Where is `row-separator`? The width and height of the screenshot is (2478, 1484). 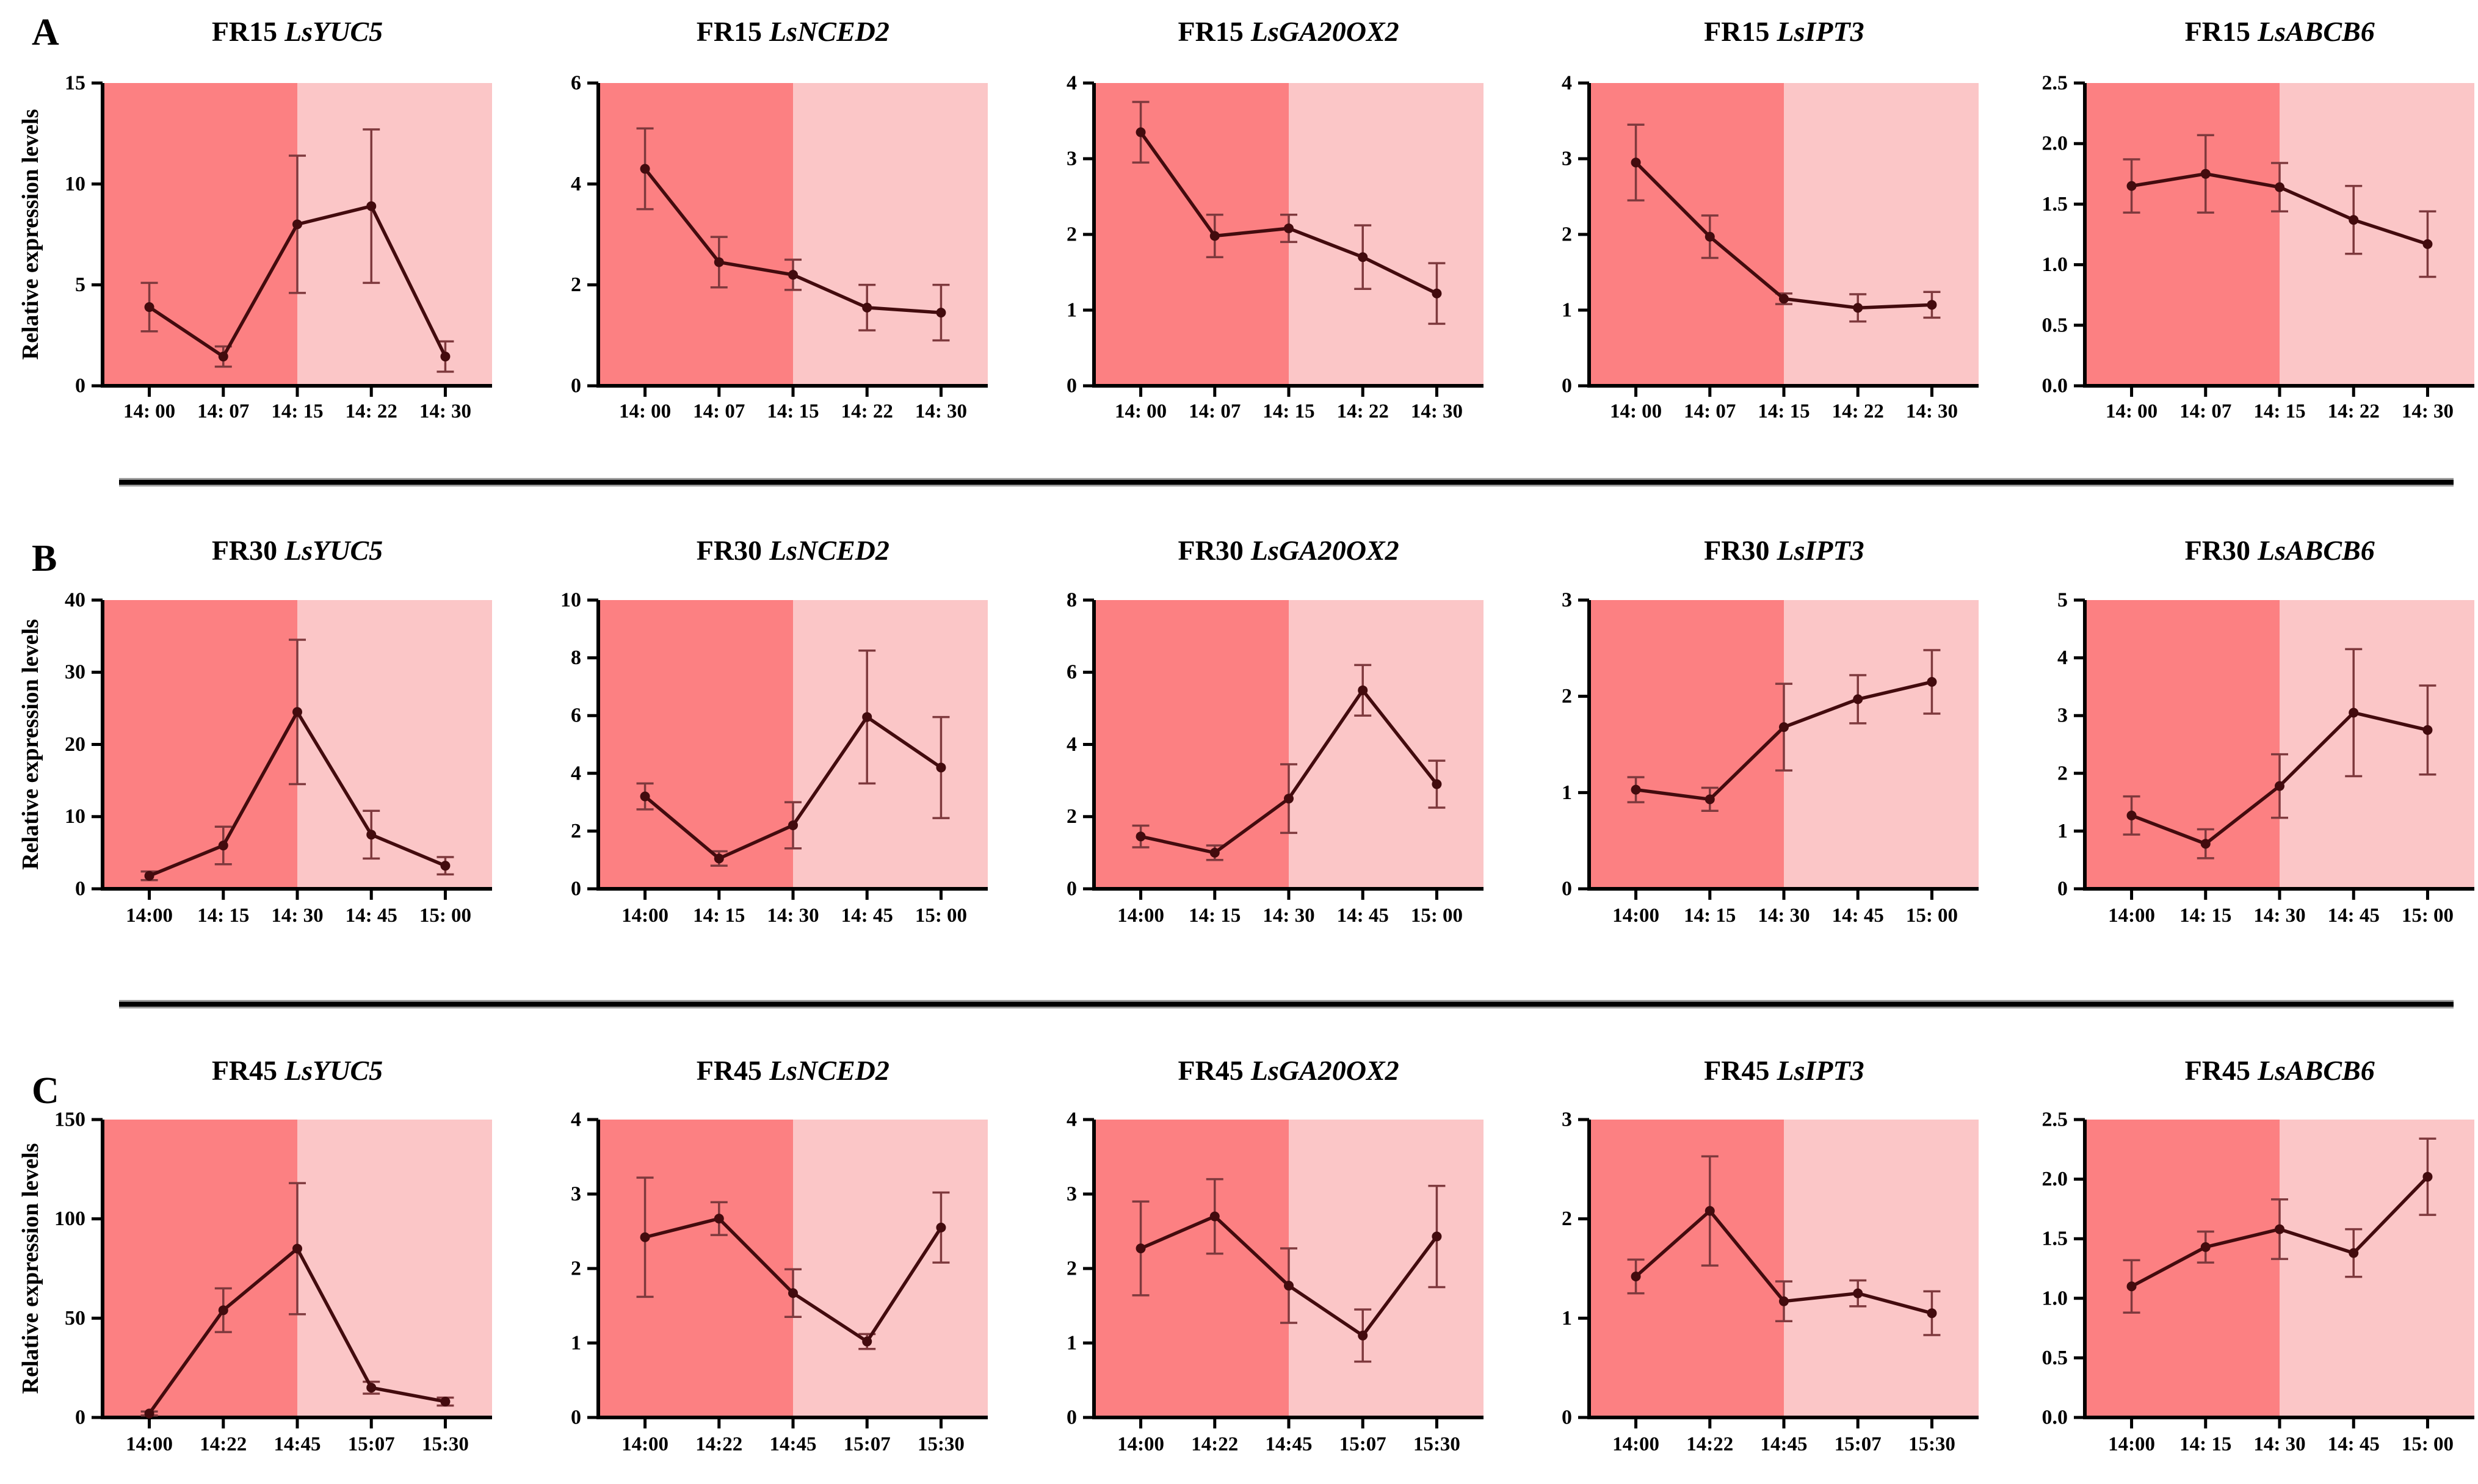
row-separator is located at coordinates (1286, 1004).